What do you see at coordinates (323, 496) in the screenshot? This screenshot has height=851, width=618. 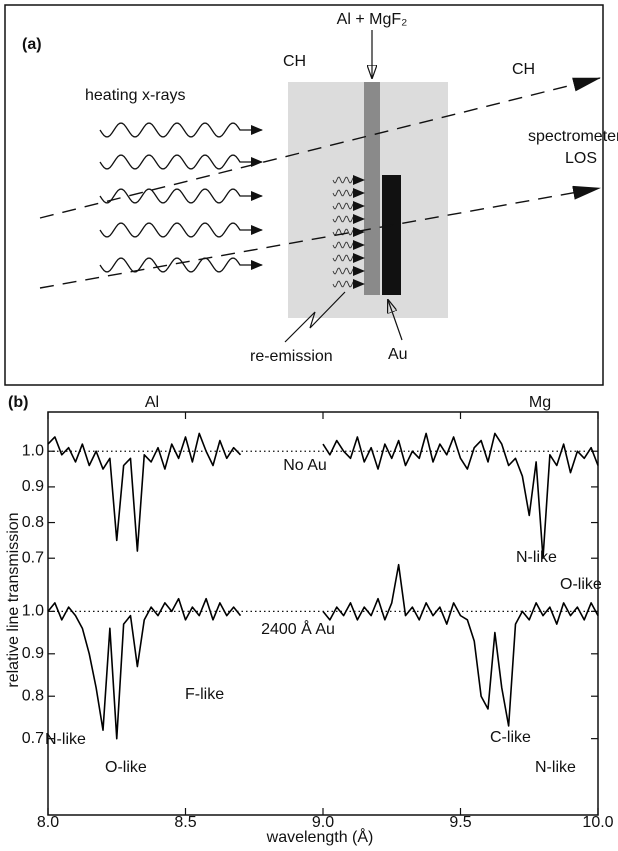 I see `data-line` at bounding box center [323, 496].